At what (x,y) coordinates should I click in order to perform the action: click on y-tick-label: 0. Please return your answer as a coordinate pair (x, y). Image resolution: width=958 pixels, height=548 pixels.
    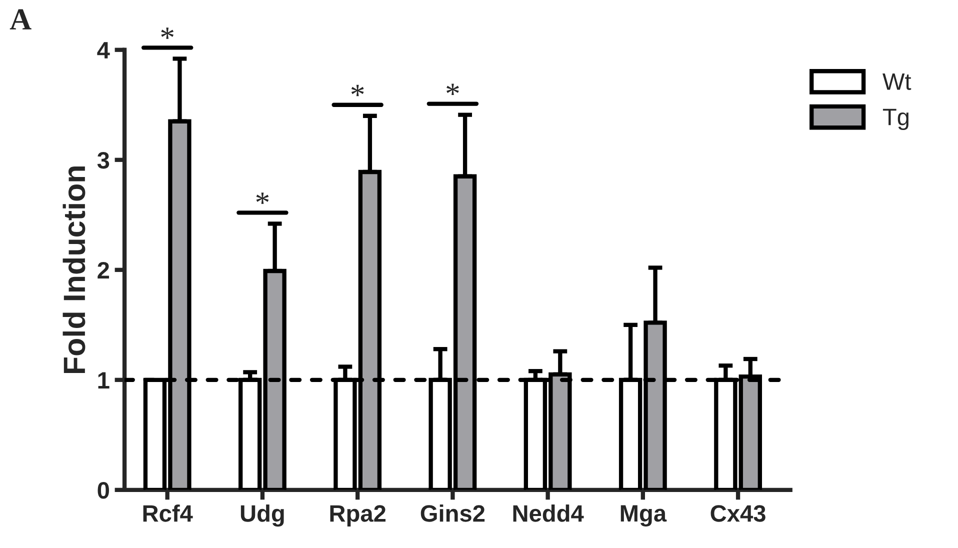
    Looking at the image, I should click on (103, 490).